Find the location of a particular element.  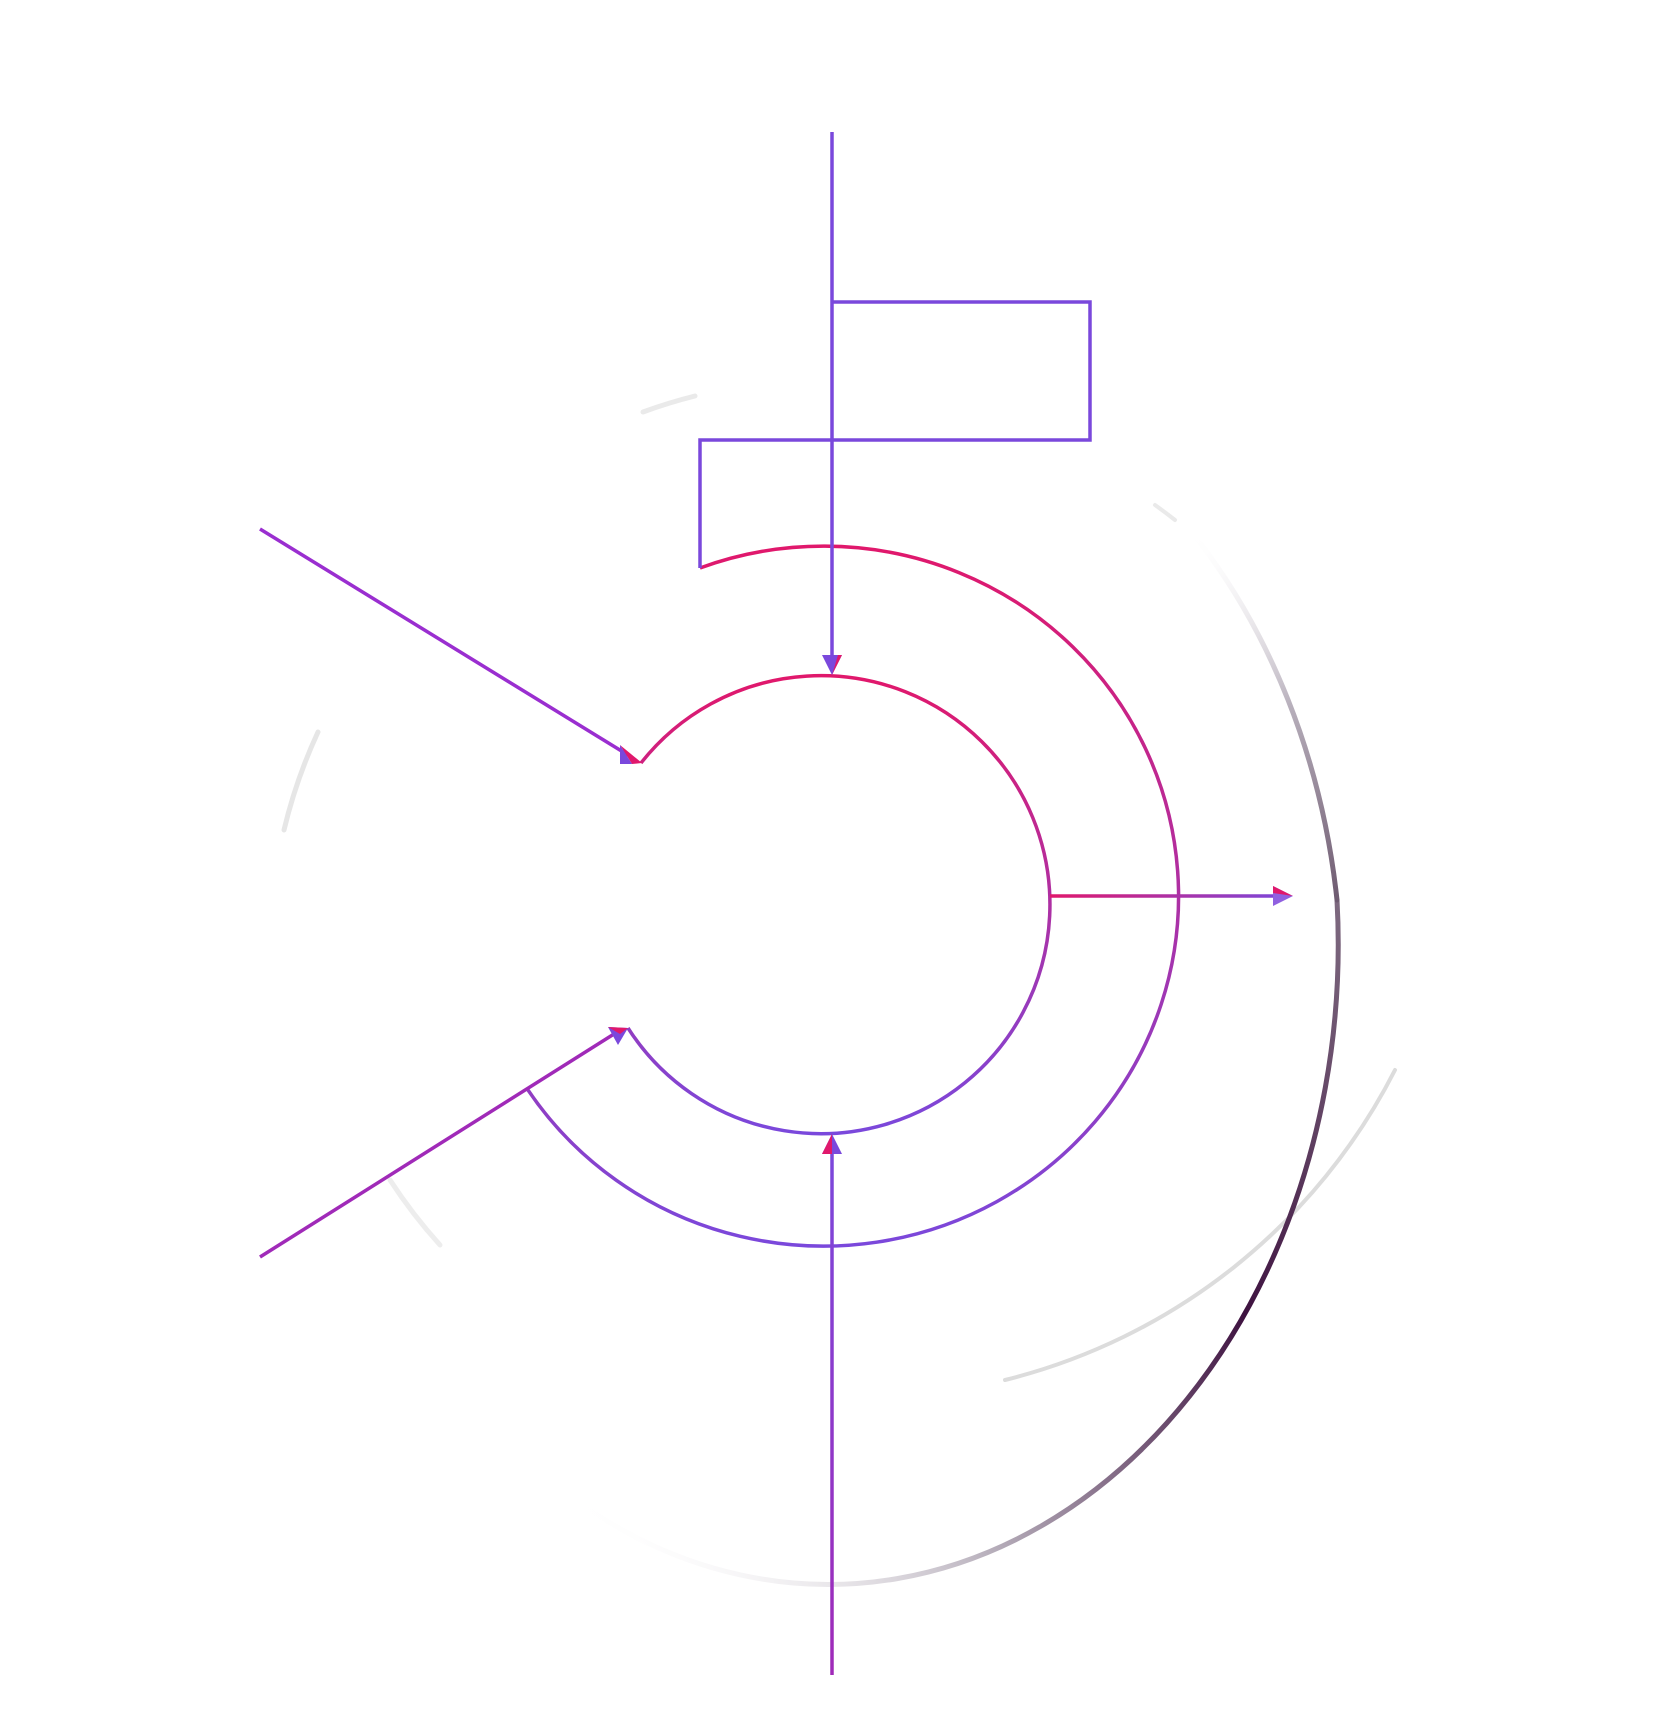

upper-left-arrow-line is located at coordinates (444, 642).